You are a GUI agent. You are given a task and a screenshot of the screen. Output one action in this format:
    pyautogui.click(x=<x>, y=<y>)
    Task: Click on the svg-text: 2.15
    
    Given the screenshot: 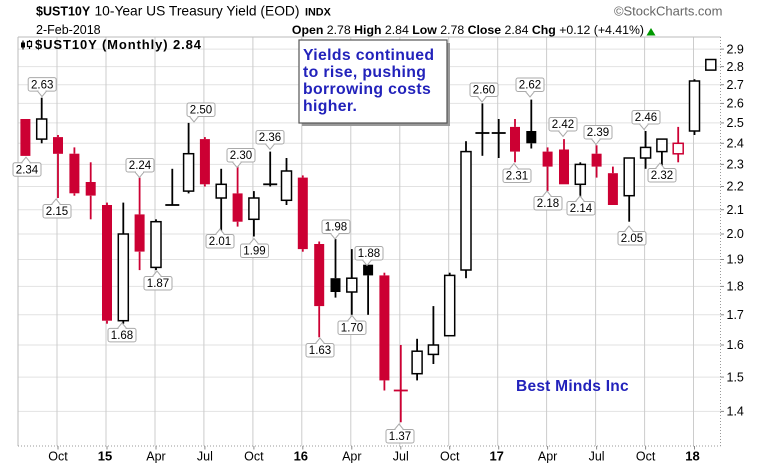 What is the action you would take?
    pyautogui.click(x=57, y=212)
    